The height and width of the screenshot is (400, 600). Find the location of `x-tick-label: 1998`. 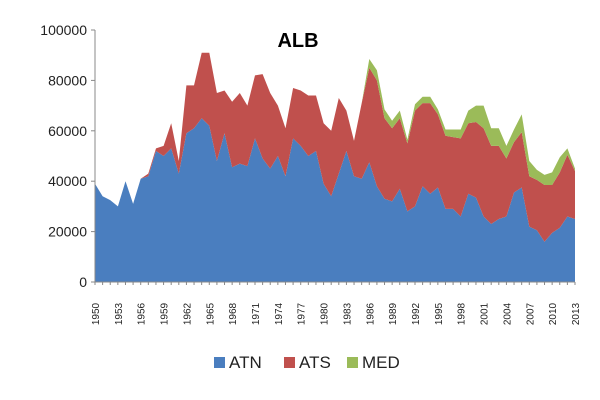

x-tick-label: 1998 is located at coordinates (462, 313).